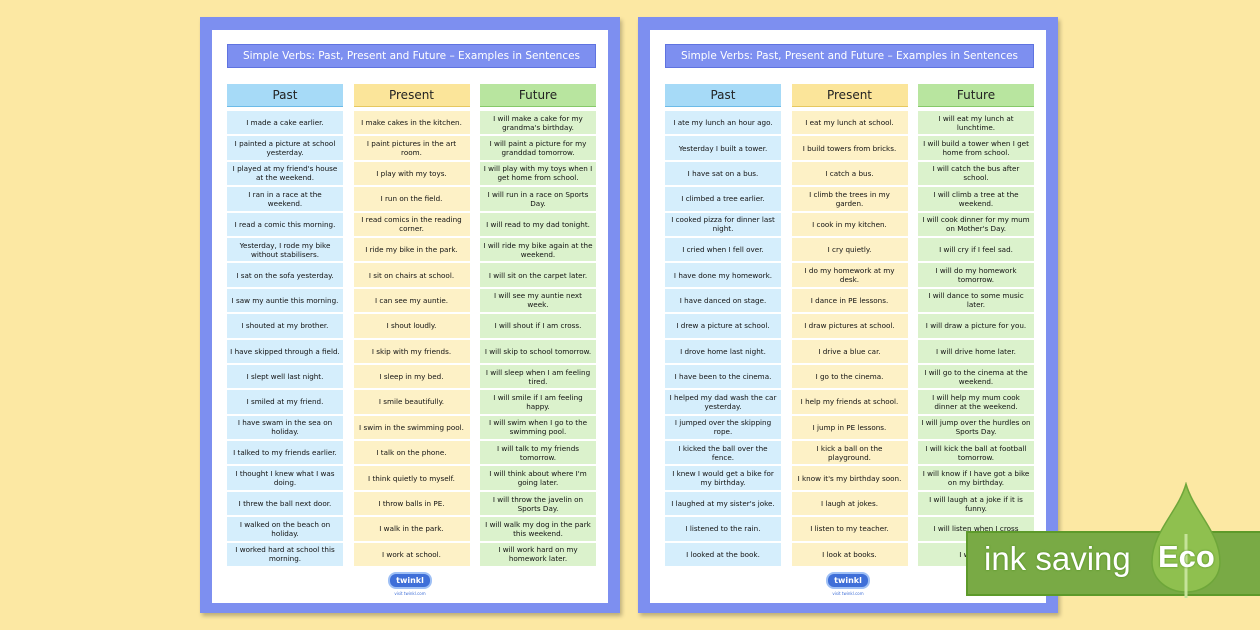 This screenshot has width=1260, height=630. Describe the element at coordinates (285, 503) in the screenshot. I see `sentence-cell: I threw the ball next door.` at that location.